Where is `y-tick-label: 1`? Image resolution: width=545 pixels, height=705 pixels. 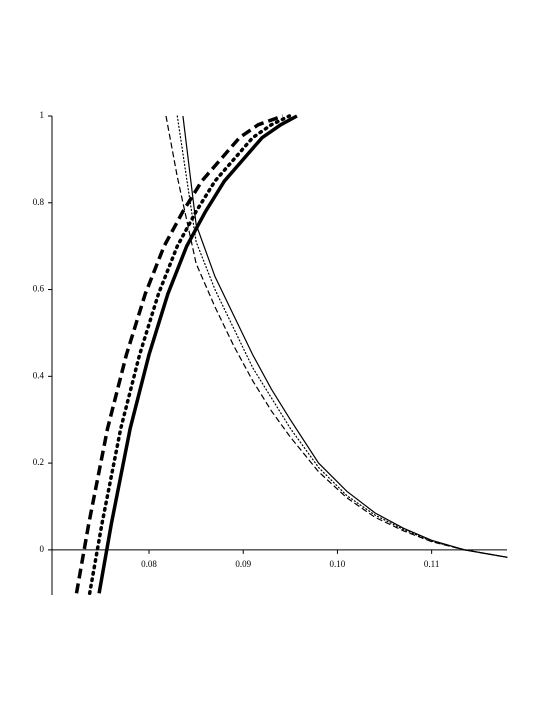 y-tick-label: 1 is located at coordinates (42, 115).